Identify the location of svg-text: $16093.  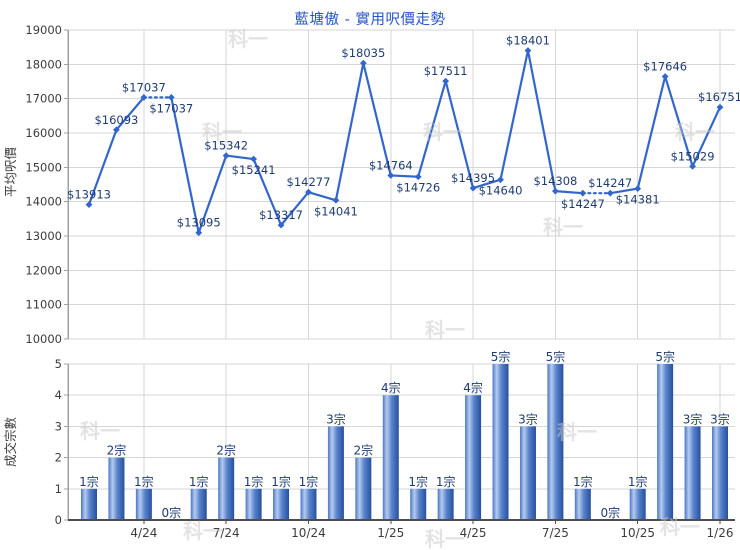
(116, 120).